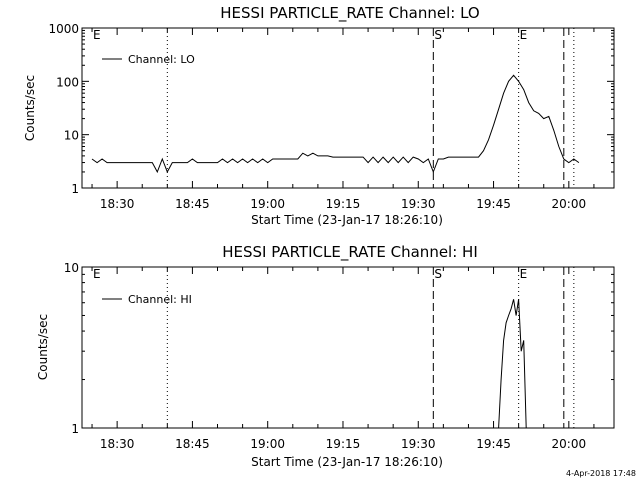  What do you see at coordinates (63, 29) in the screenshot?
I see `y-tick-label: 1000` at bounding box center [63, 29].